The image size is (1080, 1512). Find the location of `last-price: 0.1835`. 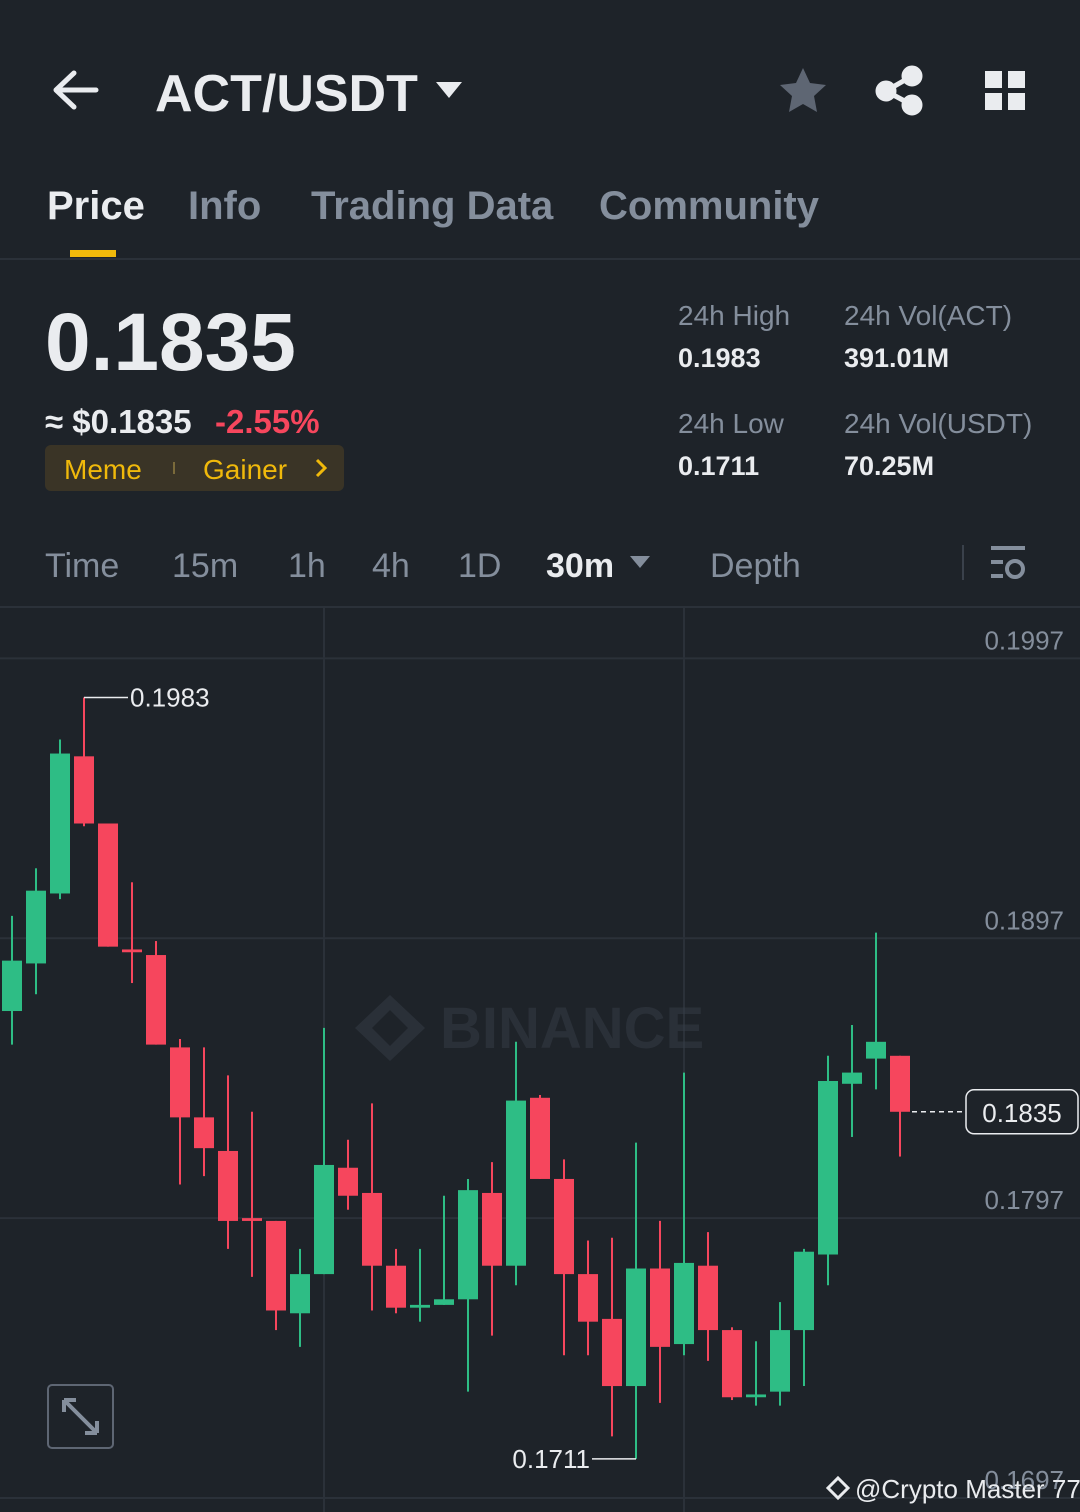

last-price: 0.1835 is located at coordinates (170, 342).